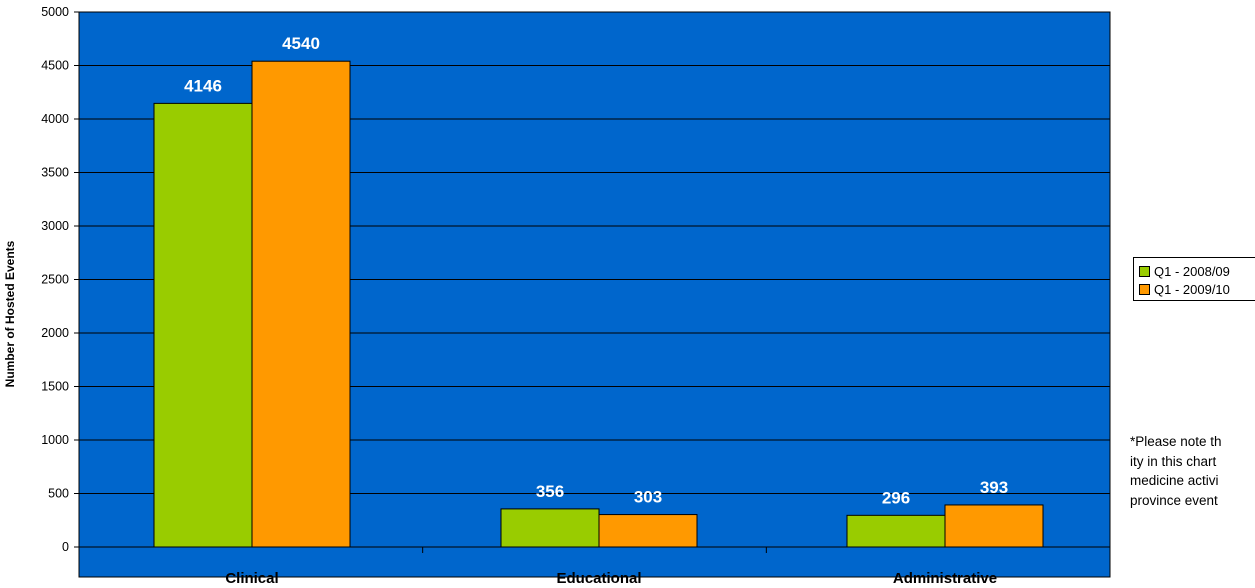  What do you see at coordinates (55, 387) in the screenshot?
I see `y-tick-label-1500: 1500` at bounding box center [55, 387].